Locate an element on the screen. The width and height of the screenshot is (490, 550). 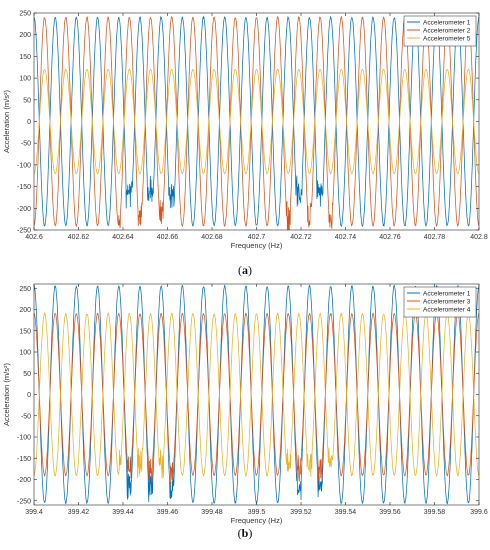
legend-label: Accelerometer 2 is located at coordinates (447, 30).